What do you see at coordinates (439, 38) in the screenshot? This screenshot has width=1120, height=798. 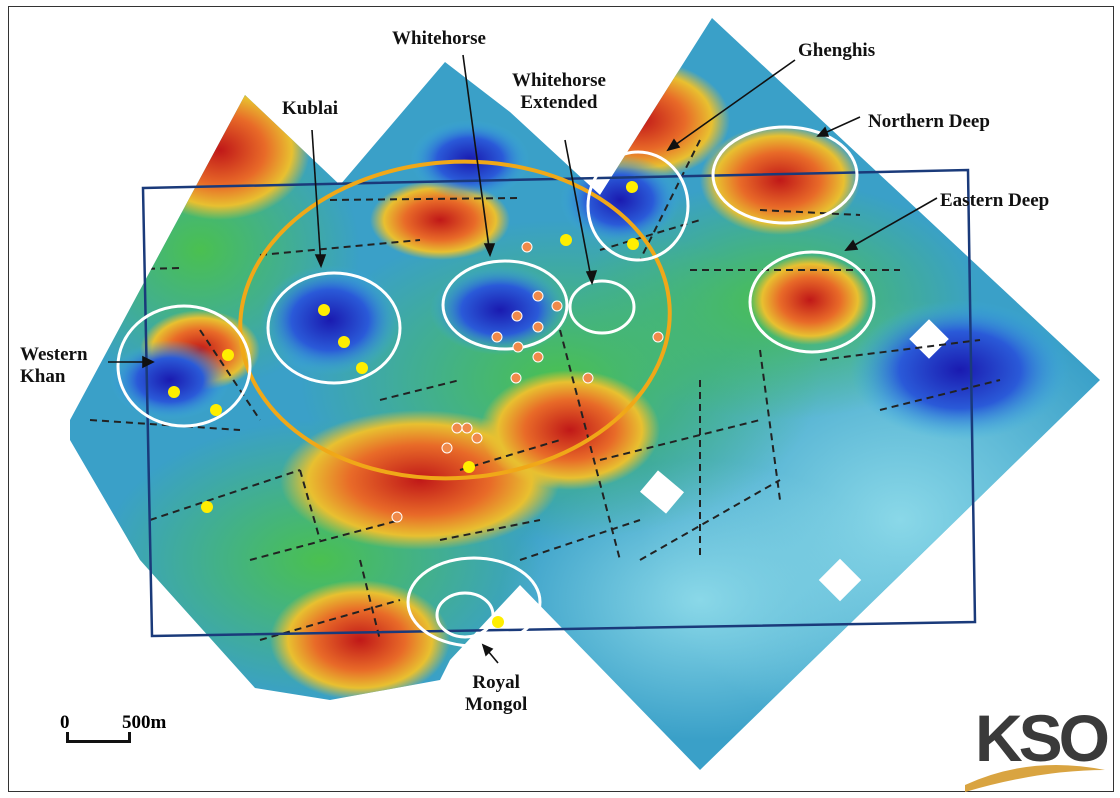 I see `label-whitehorse: Whitehorse` at bounding box center [439, 38].